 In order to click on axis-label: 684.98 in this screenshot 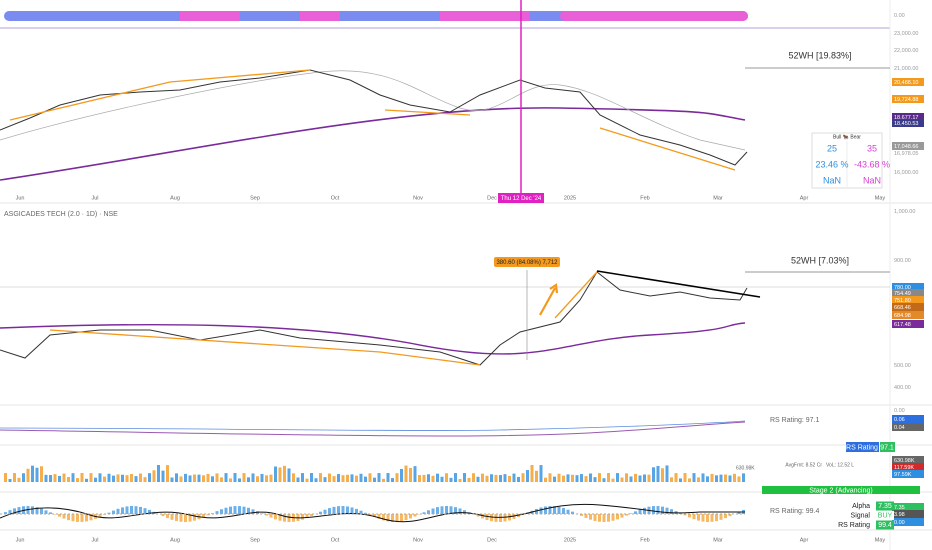, I will do `click(902, 316)`.